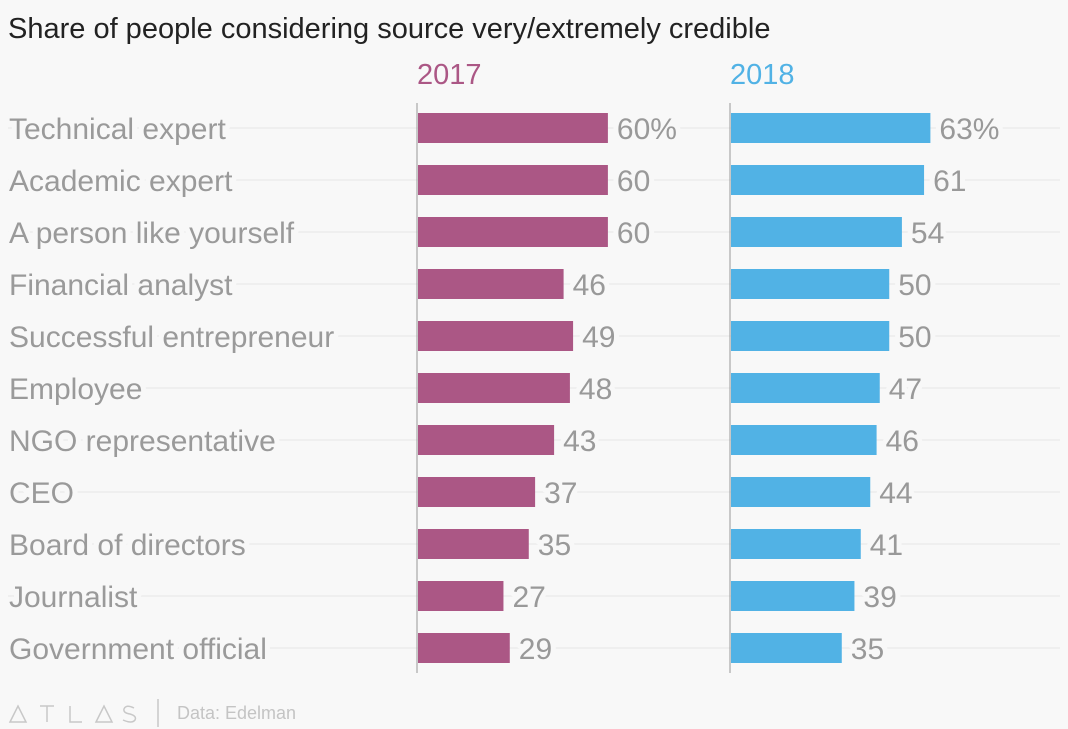 This screenshot has height=729, width=1068. I want to click on data-label: 44, so click(895, 493).